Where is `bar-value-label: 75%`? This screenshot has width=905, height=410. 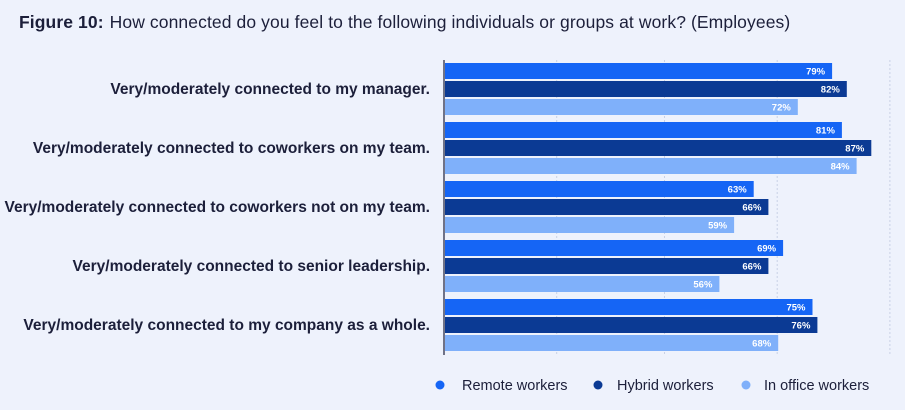 bar-value-label: 75% is located at coordinates (796, 308).